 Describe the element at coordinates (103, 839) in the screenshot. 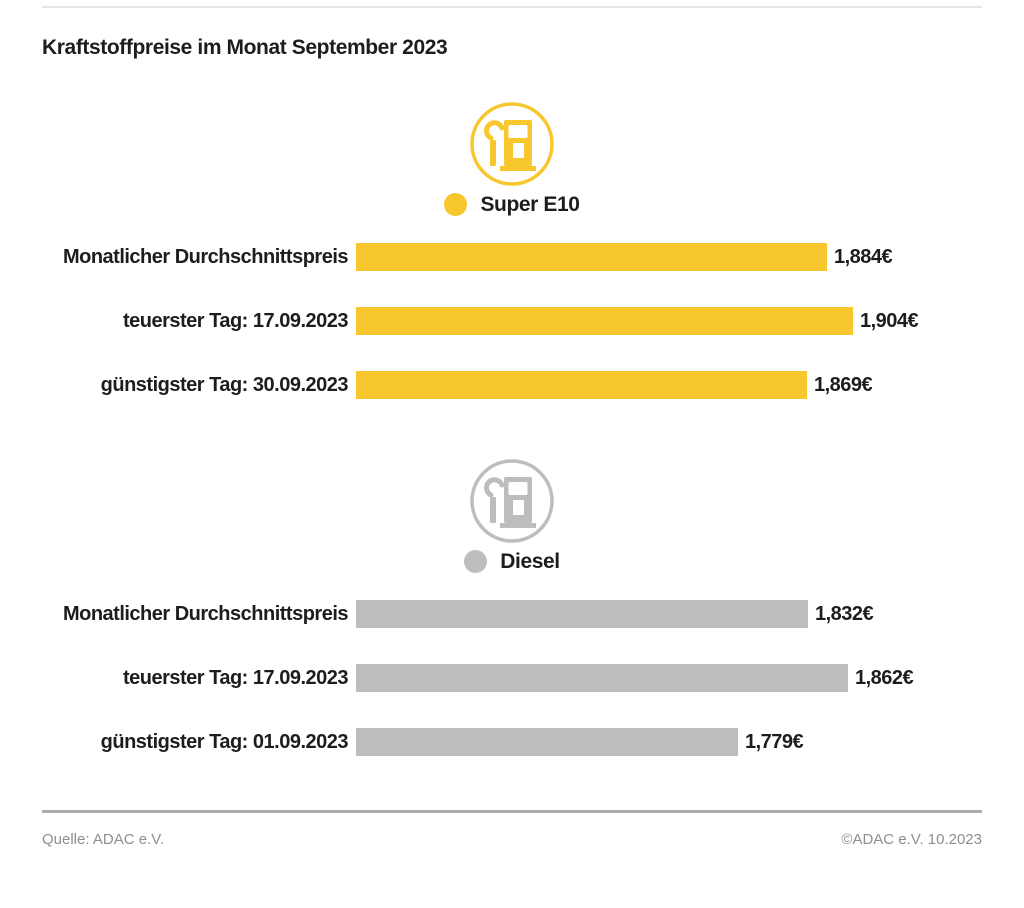

I see `source-note: Quelle: ADAC e.V.` at that location.